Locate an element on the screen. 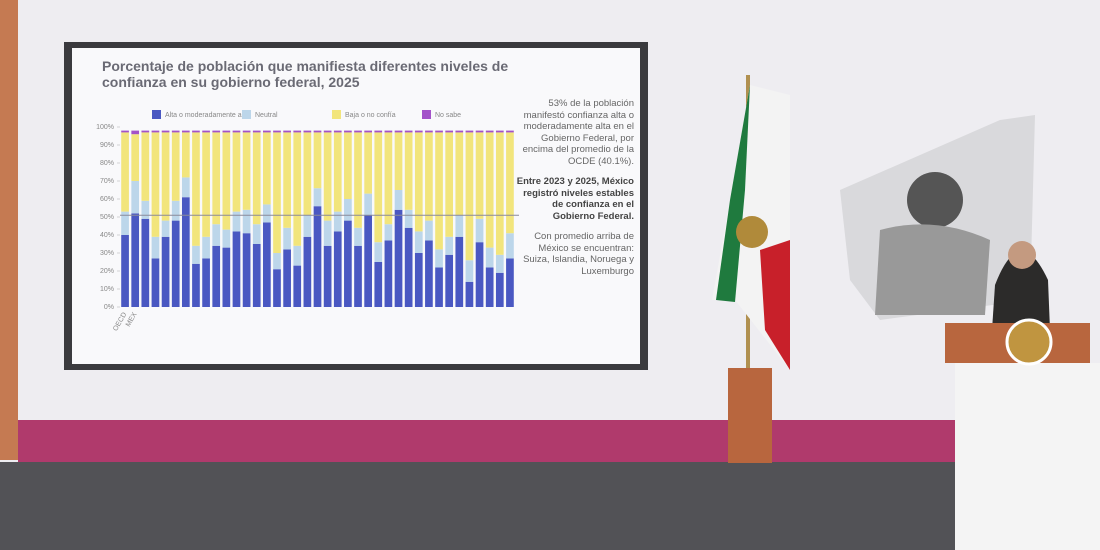 This screenshot has width=1100, height=550. mural-figure-body is located at coordinates (932, 269).